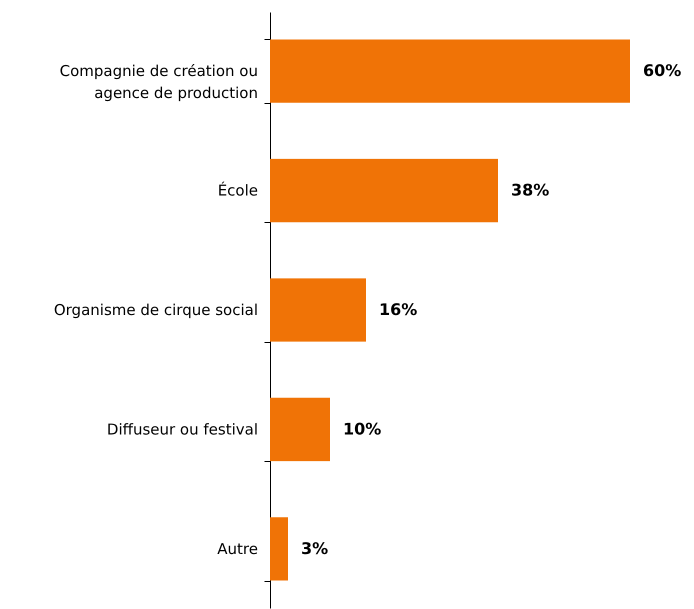  Describe the element at coordinates (182, 429) in the screenshot. I see `y-tick-label: Diffuseur ou festival` at that location.